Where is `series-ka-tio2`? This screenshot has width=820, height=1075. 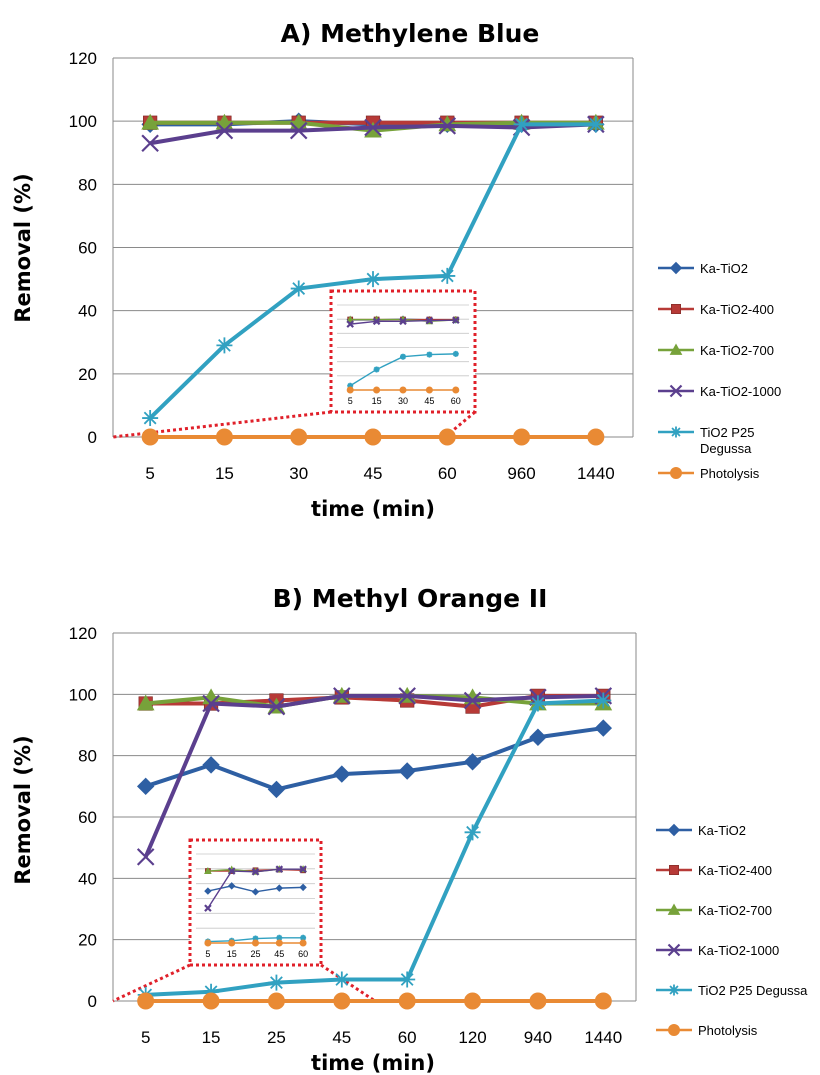 series-ka-tio2 is located at coordinates (374, 759).